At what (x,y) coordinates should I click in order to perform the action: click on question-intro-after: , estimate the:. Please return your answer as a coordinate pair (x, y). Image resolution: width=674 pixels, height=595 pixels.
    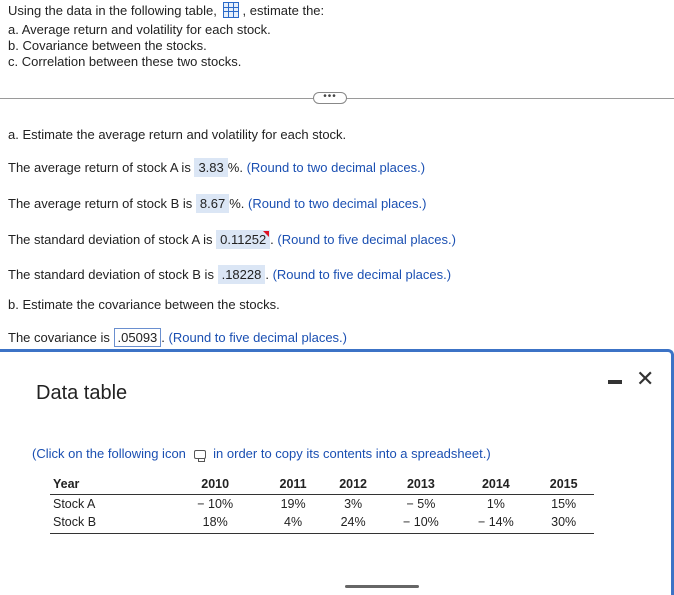
    Looking at the image, I should click on (283, 10).